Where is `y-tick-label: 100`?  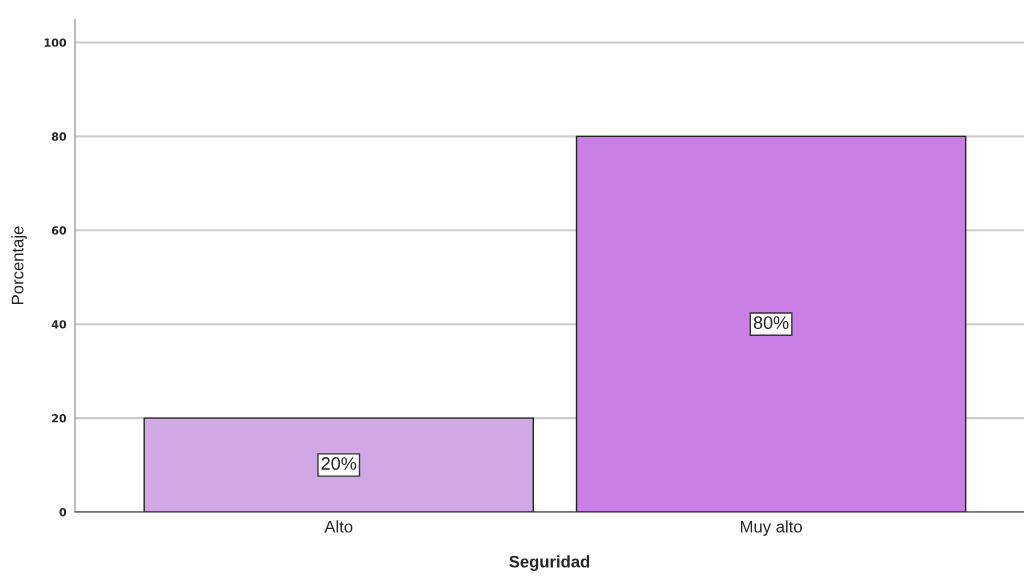 y-tick-label: 100 is located at coordinates (55, 42).